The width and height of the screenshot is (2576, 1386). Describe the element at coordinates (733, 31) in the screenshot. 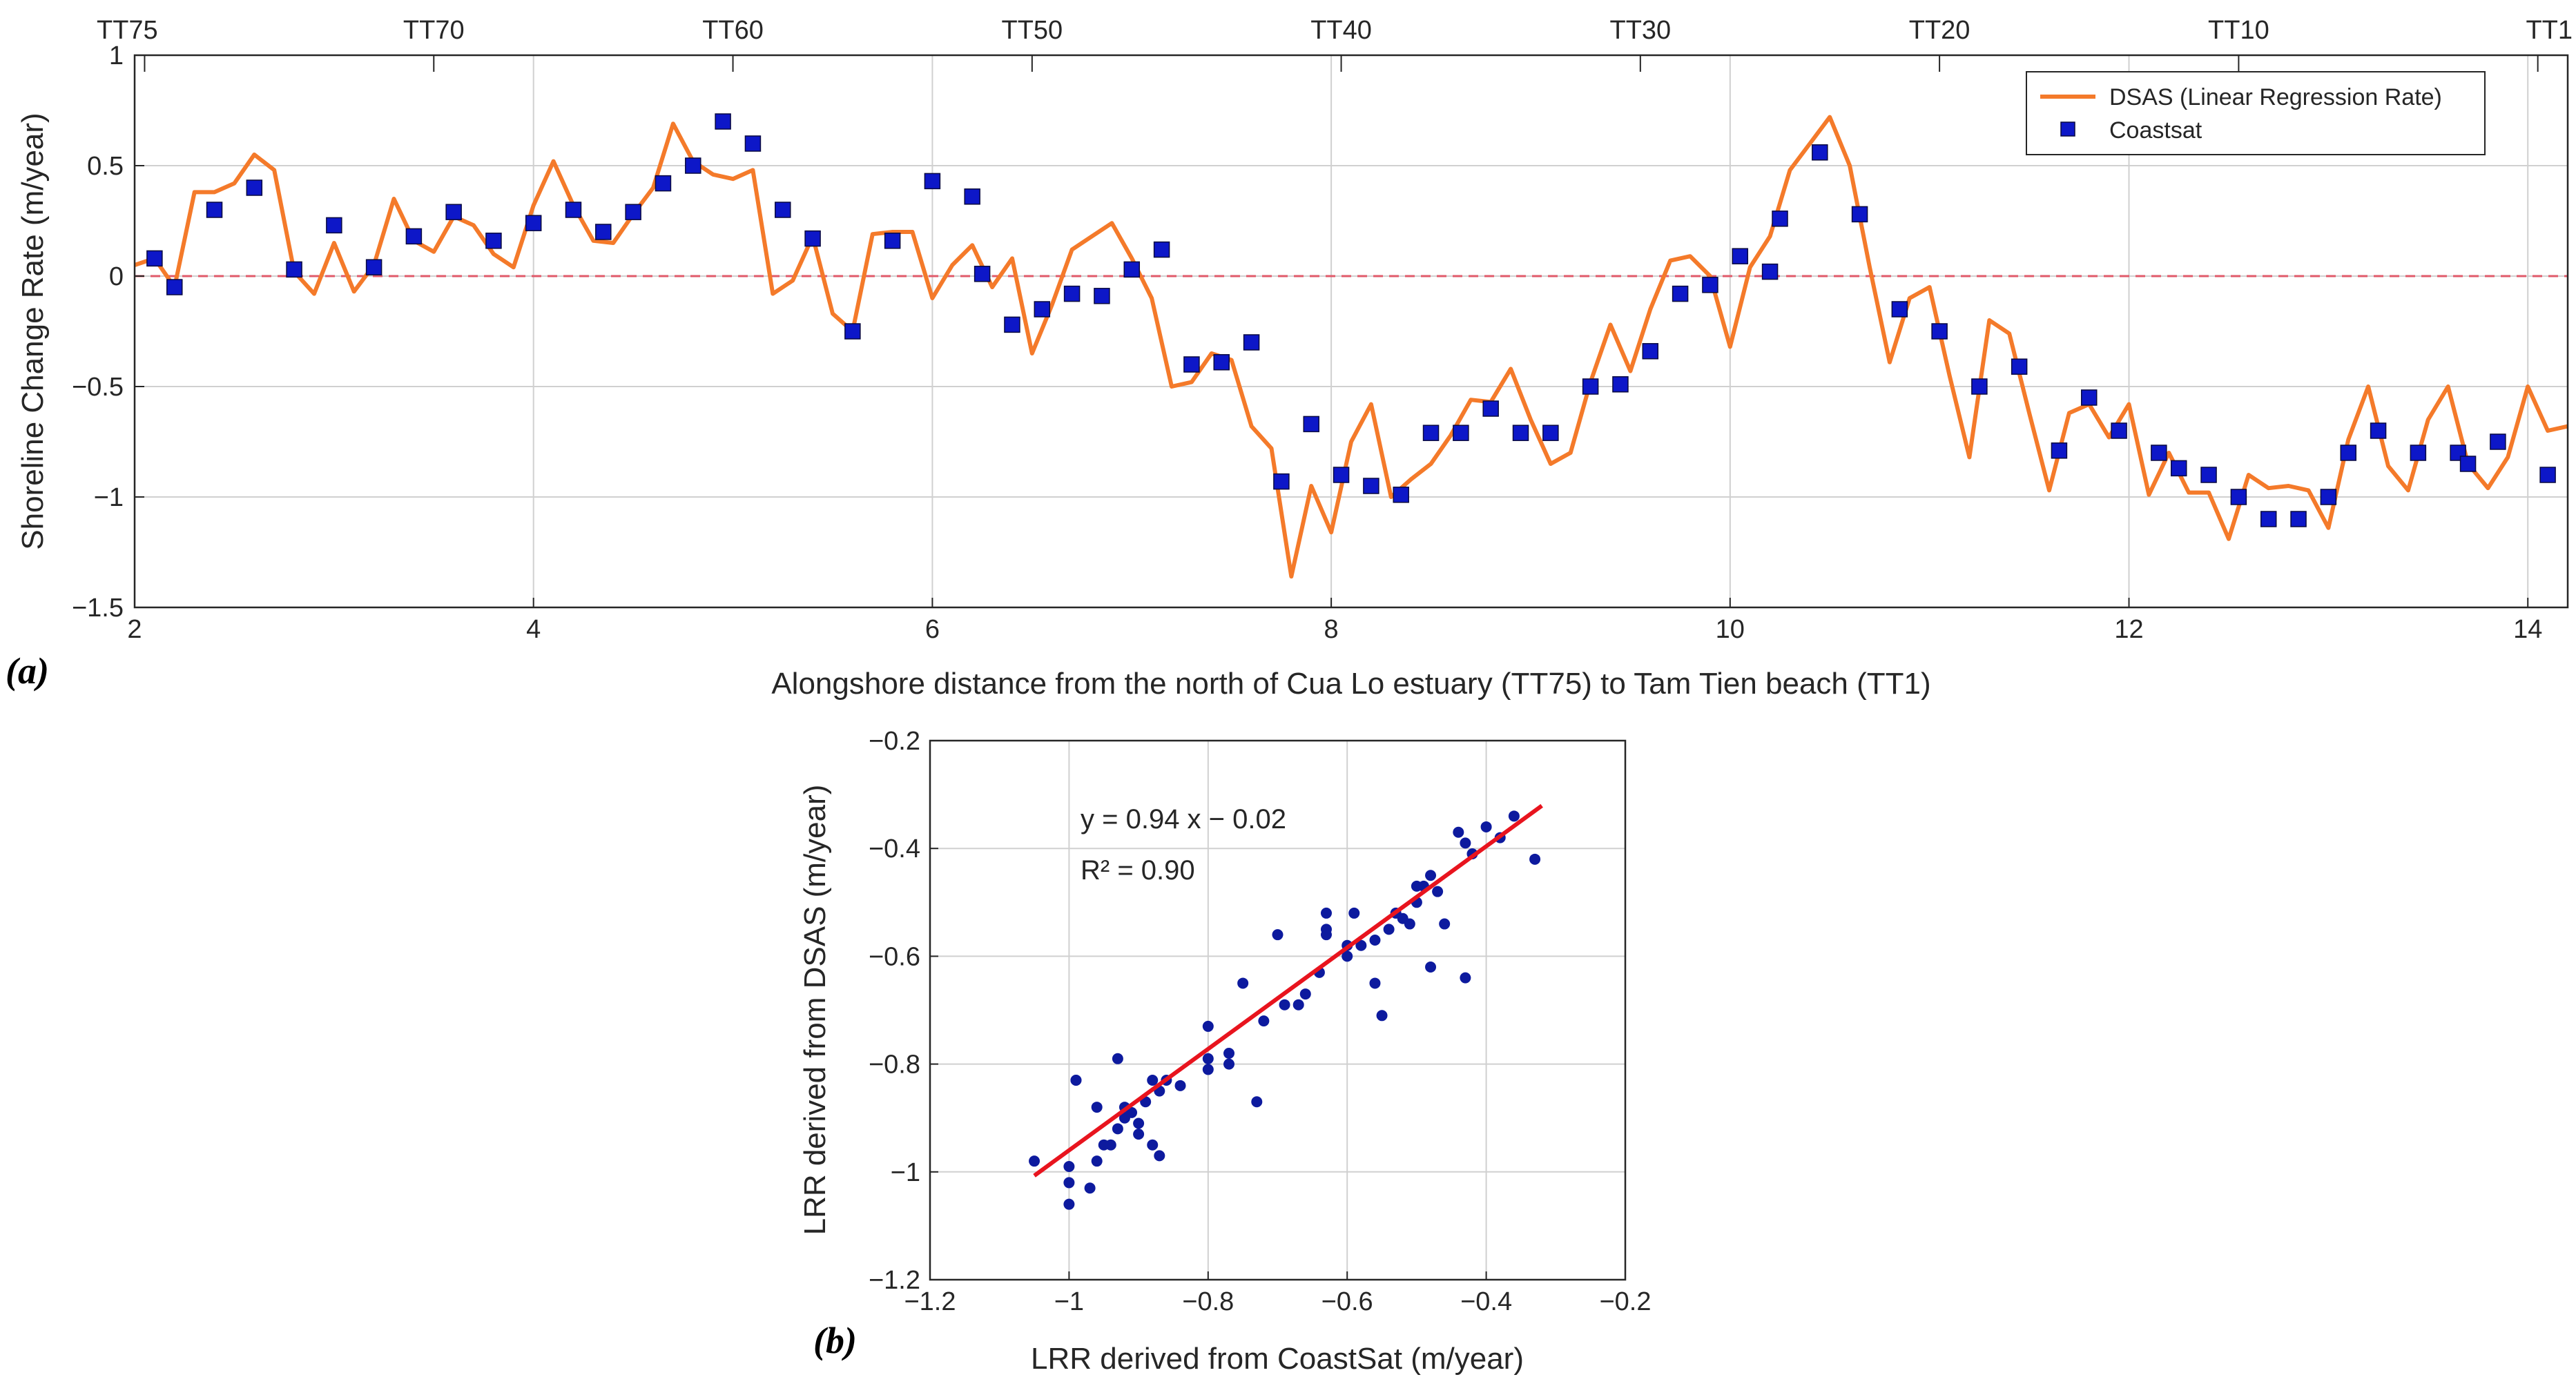

I see `top-tick-label-2: TT60` at that location.